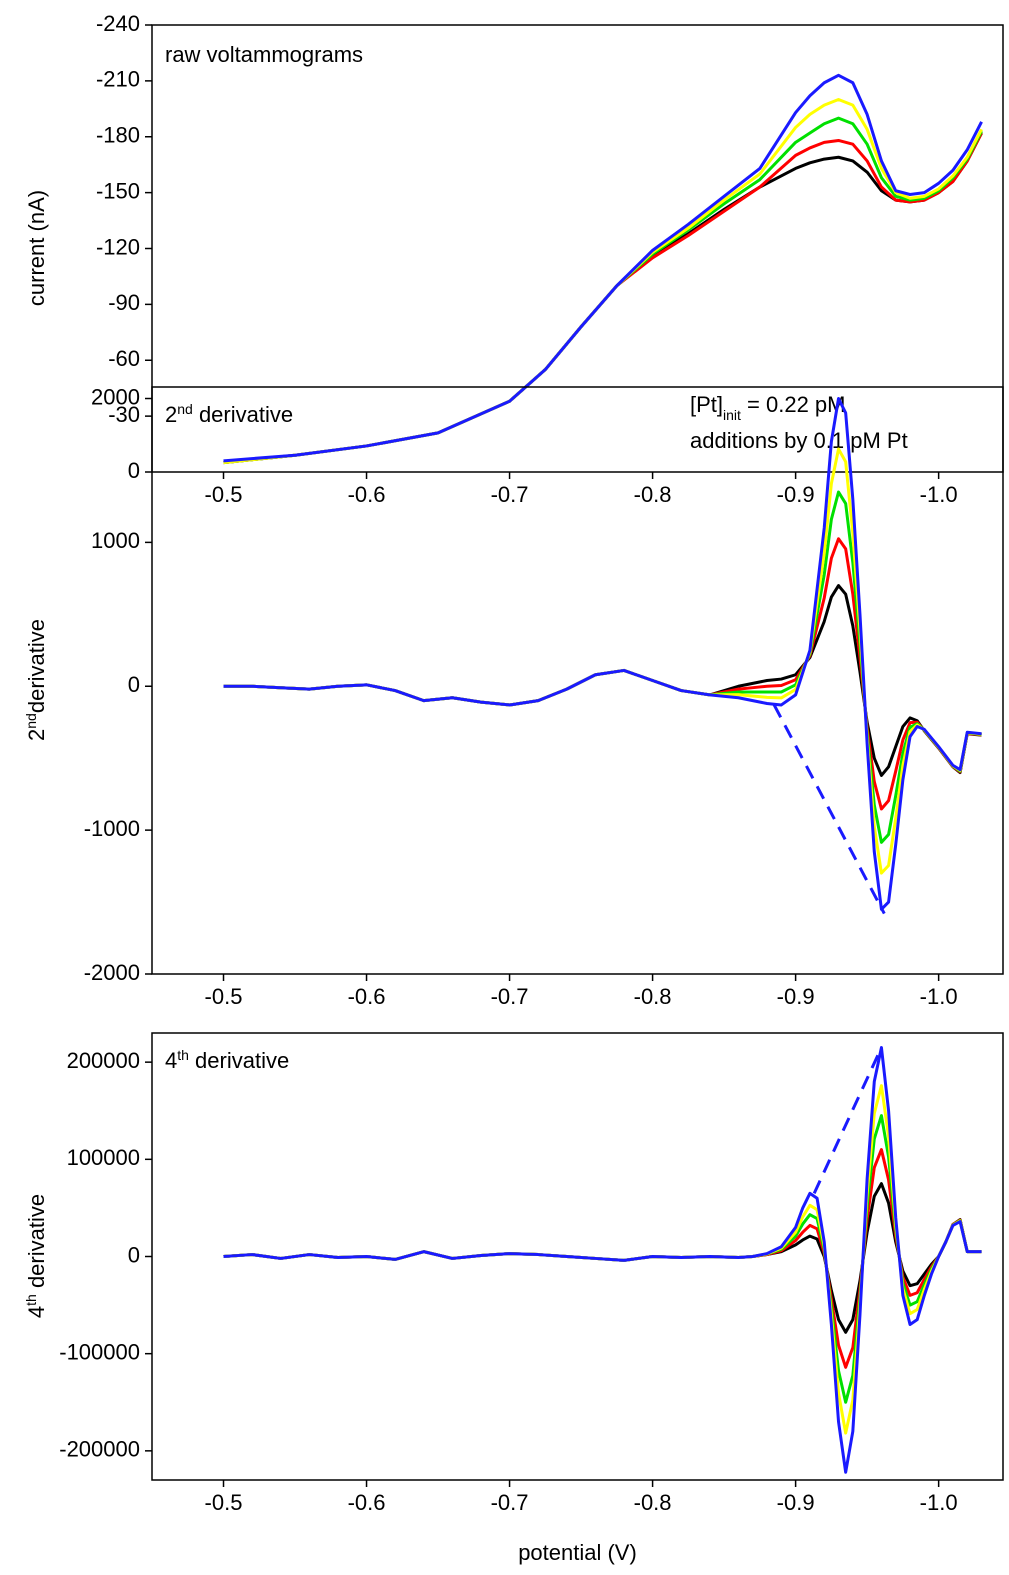  What do you see at coordinates (185, 409) in the screenshot?
I see `panel-title-sup: nd` at bounding box center [185, 409].